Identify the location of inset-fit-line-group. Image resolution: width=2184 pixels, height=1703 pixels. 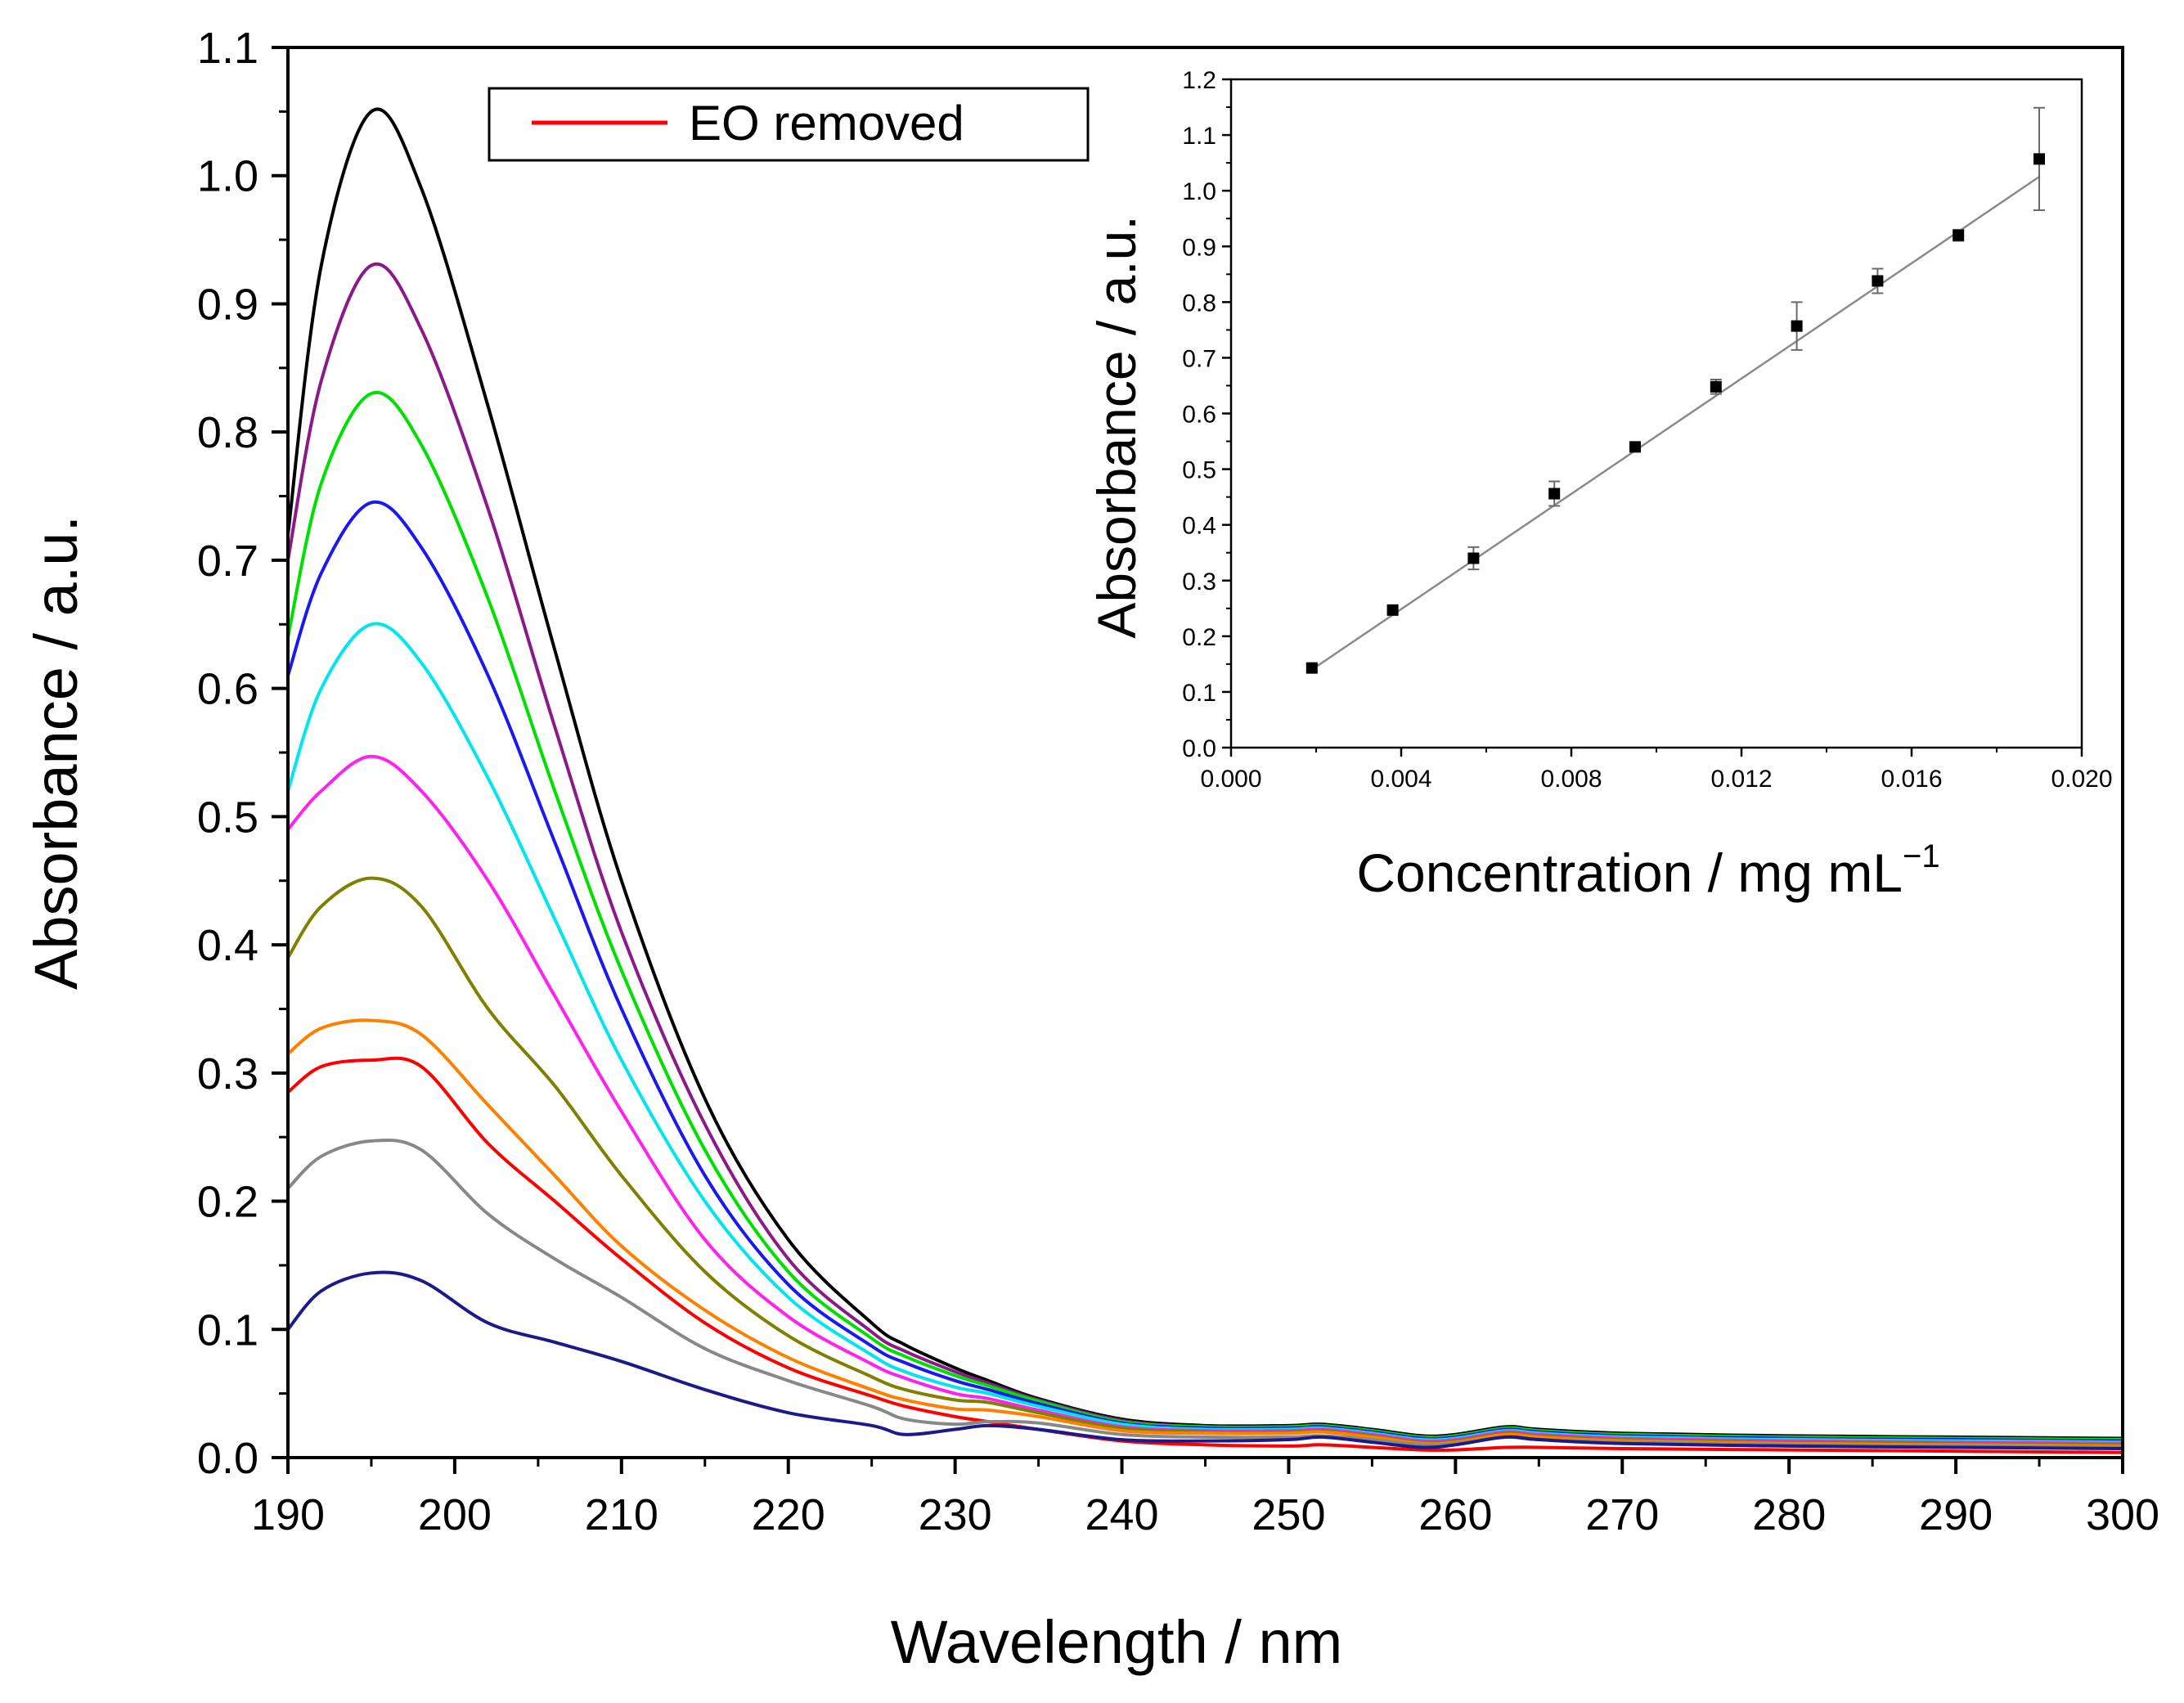
(1675, 423).